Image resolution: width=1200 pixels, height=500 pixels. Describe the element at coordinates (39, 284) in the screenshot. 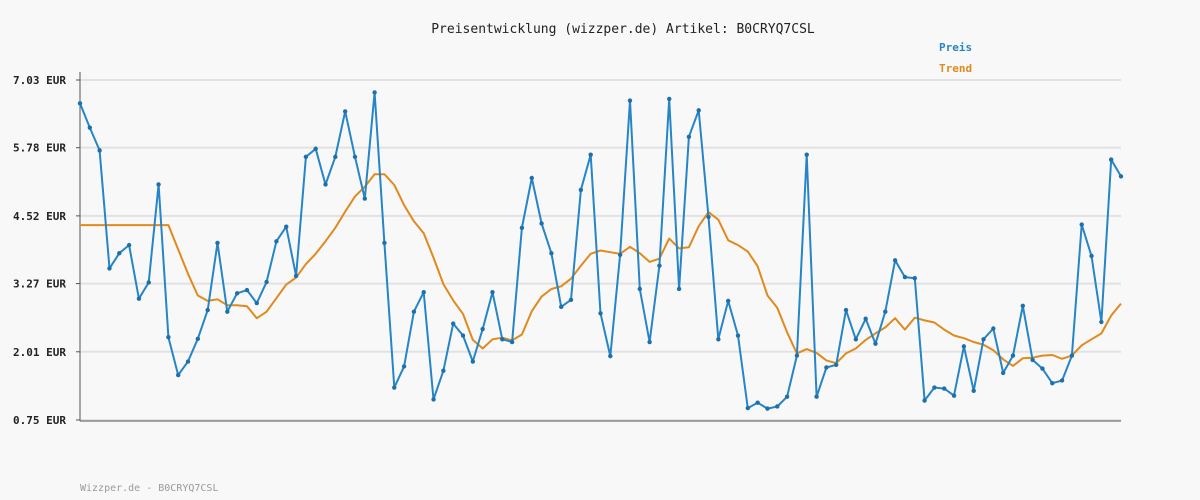

I see `y-tick-label: 3.27 EUR` at that location.